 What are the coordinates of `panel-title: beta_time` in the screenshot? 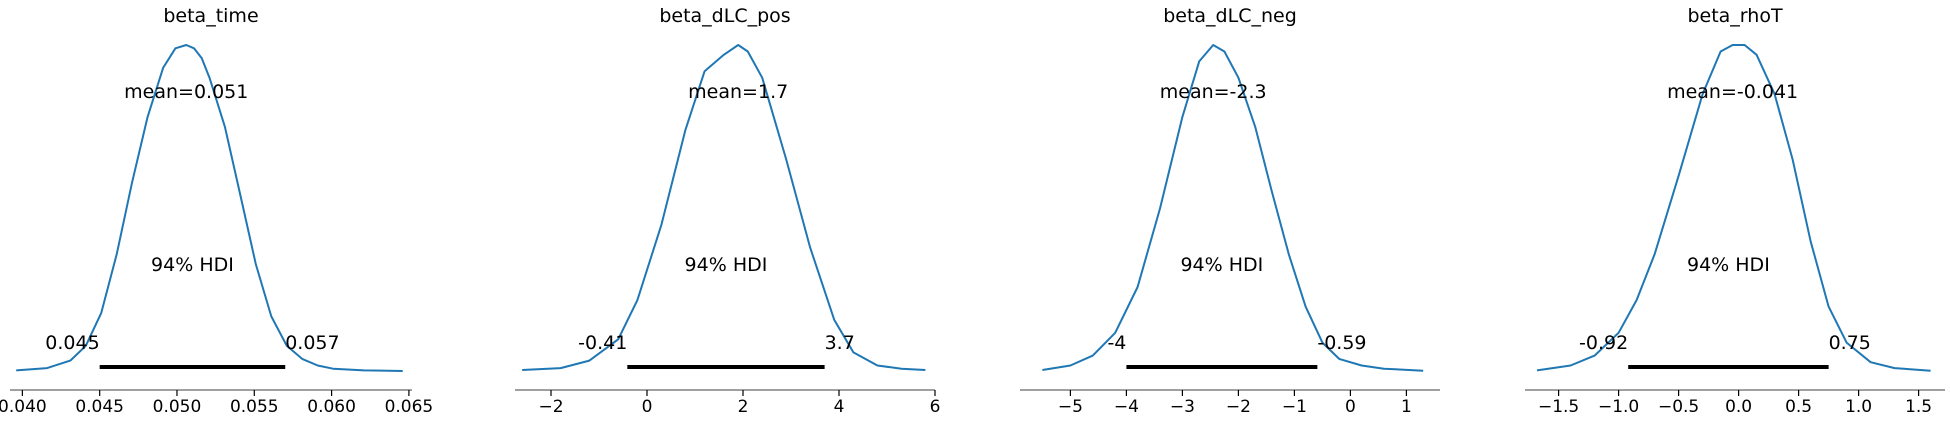 It's located at (210, 16).